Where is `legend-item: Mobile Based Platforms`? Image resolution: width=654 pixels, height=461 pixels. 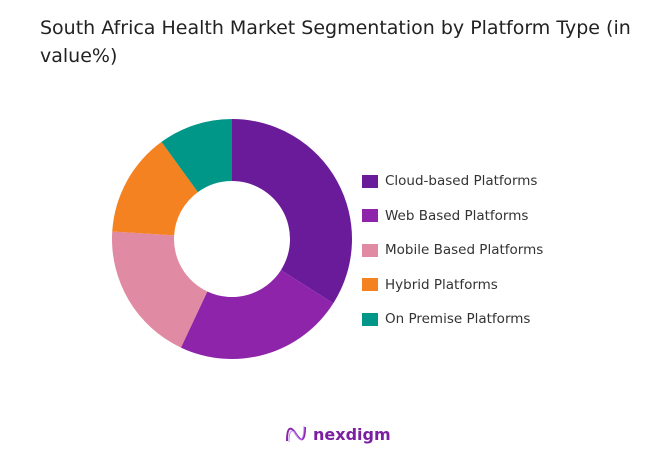
legend-item: Mobile Based Platforms is located at coordinates (452, 250).